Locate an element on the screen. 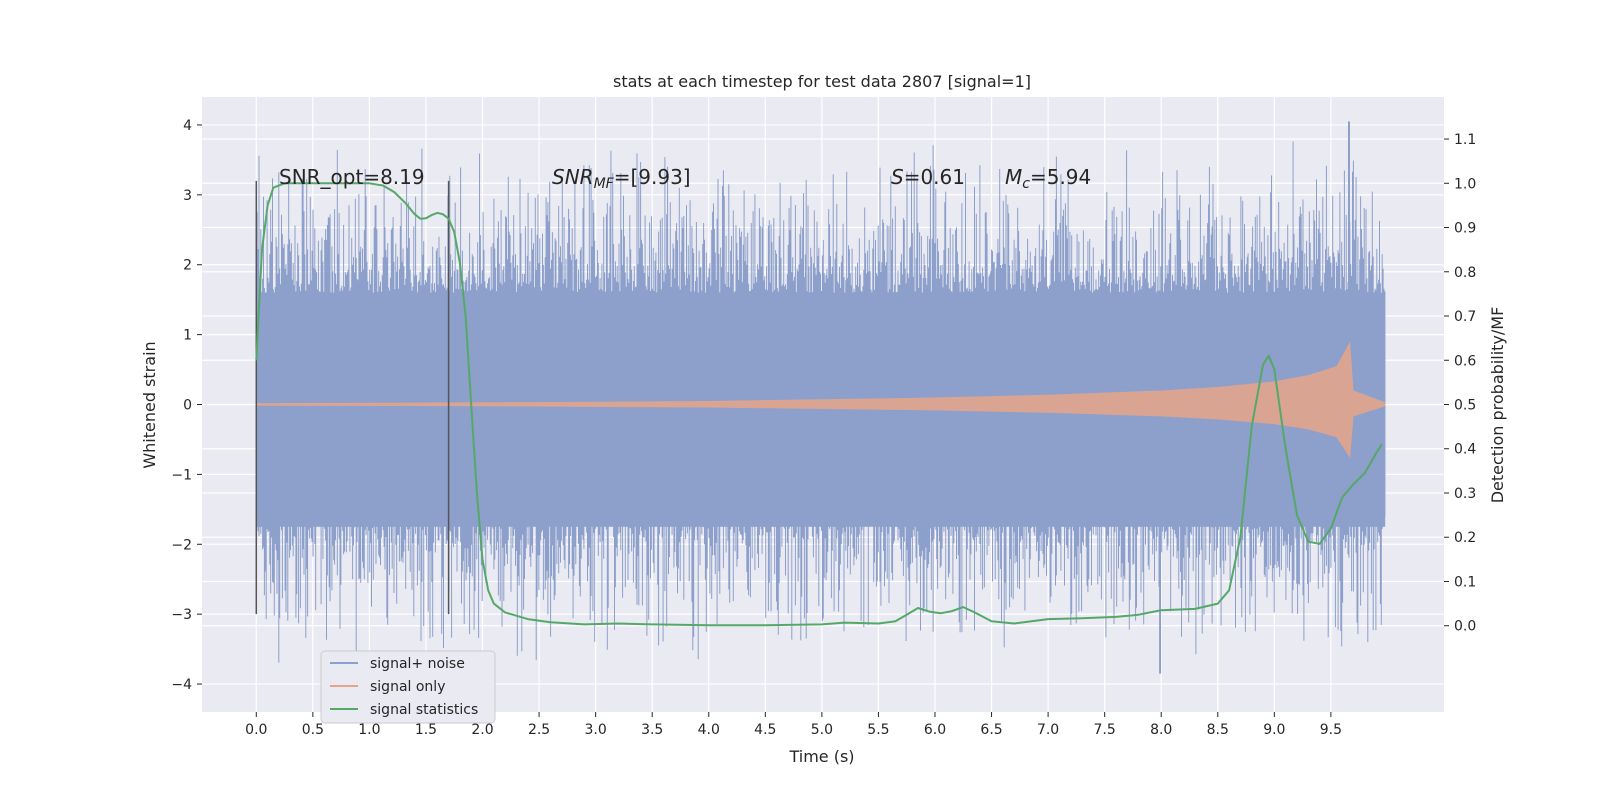 The height and width of the screenshot is (800, 1600). x-tick-label: 2.5 is located at coordinates (539, 730).